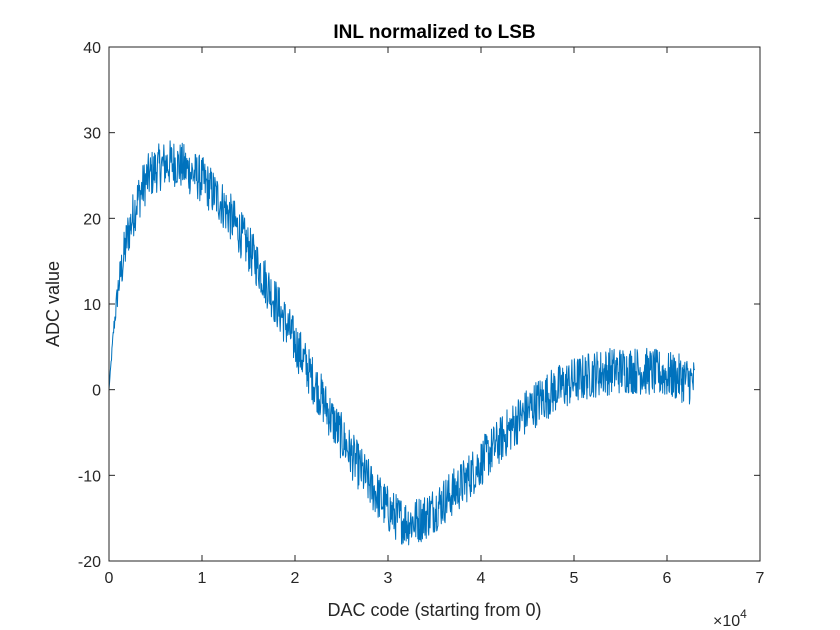  I want to click on y-tick-label: 20, so click(92, 219).